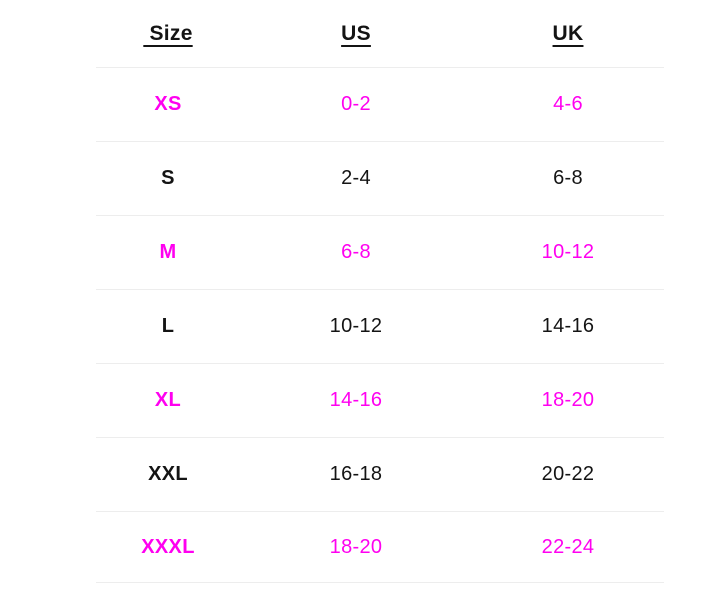 The height and width of the screenshot is (606, 720). I want to click on uk-value: 14-16, so click(568, 326).